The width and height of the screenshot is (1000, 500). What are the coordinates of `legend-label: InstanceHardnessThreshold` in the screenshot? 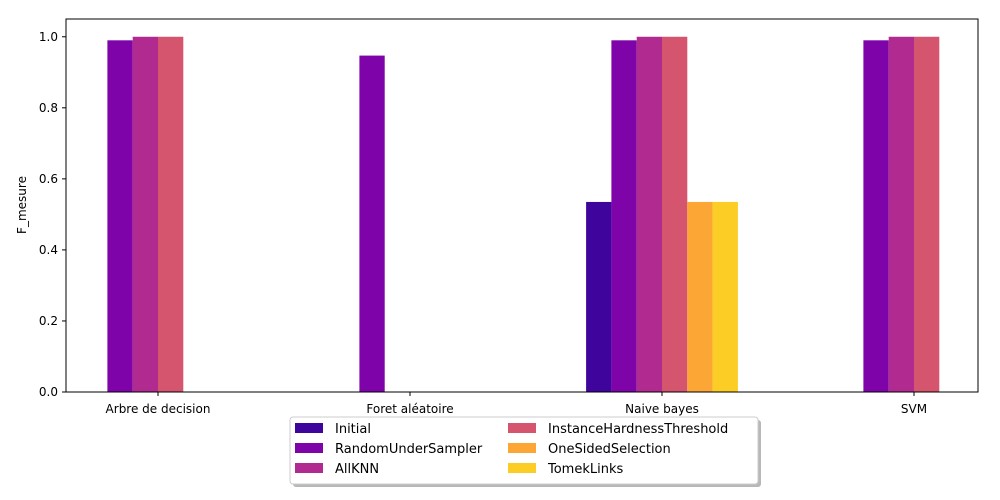 It's located at (638, 429).